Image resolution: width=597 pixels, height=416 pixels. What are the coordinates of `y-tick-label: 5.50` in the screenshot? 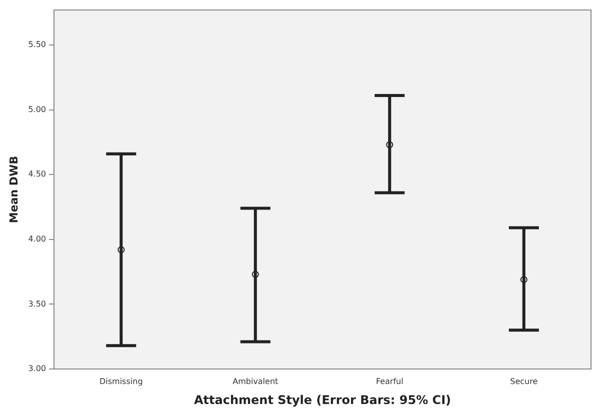 It's located at (37, 45).